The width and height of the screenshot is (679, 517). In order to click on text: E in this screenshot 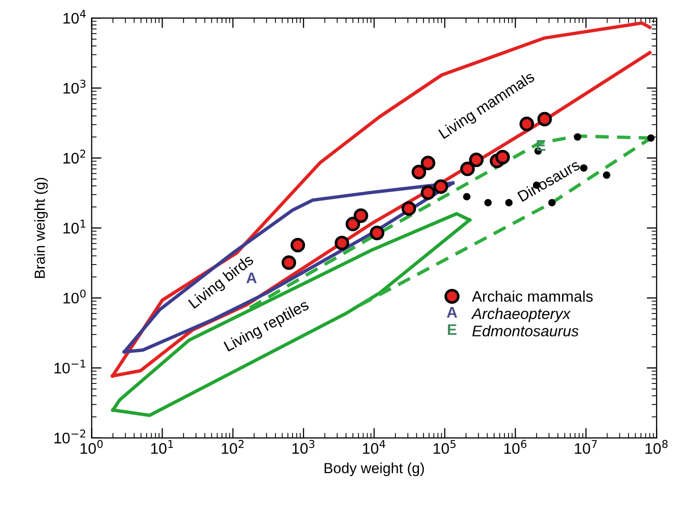, I will do `click(452, 329)`.